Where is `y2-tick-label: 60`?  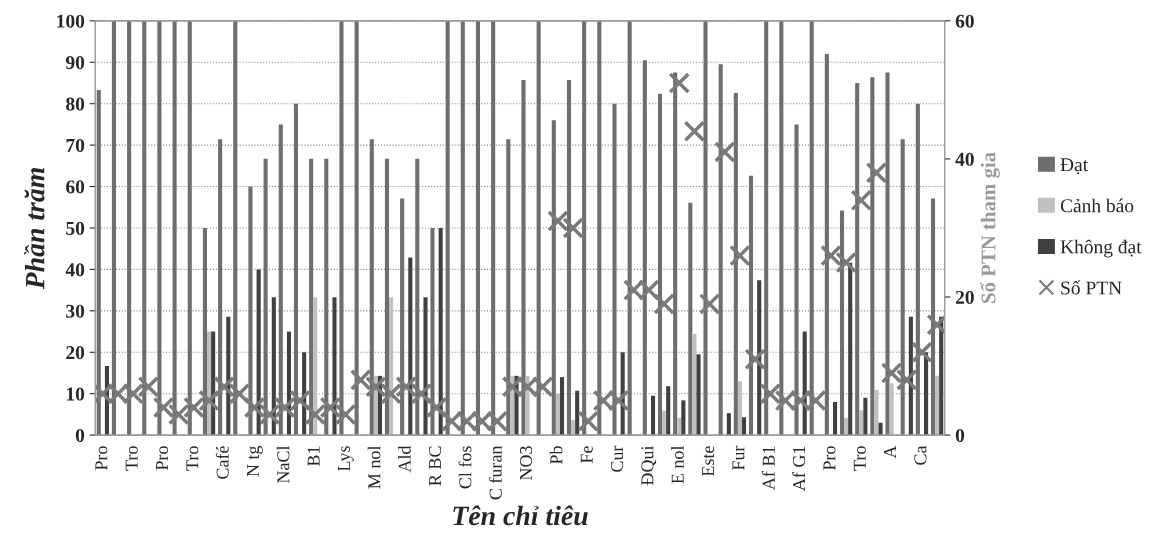 y2-tick-label: 60 is located at coordinates (964, 21).